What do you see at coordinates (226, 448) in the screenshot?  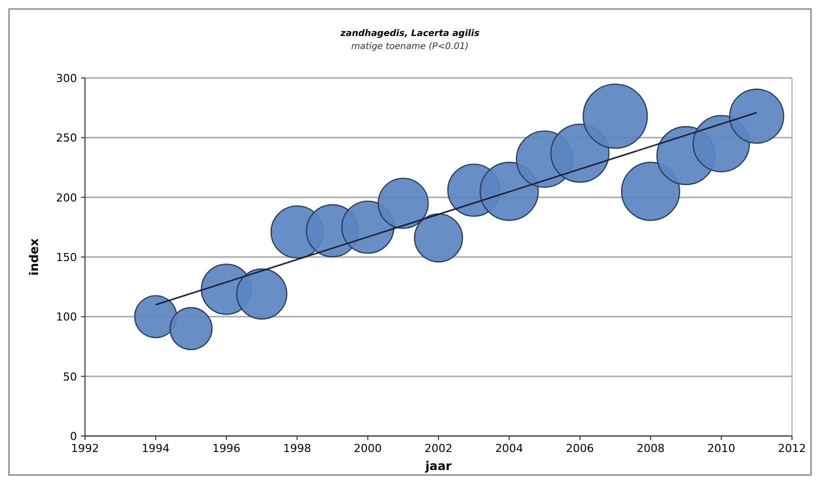 I see `x-tick-label: 1996` at bounding box center [226, 448].